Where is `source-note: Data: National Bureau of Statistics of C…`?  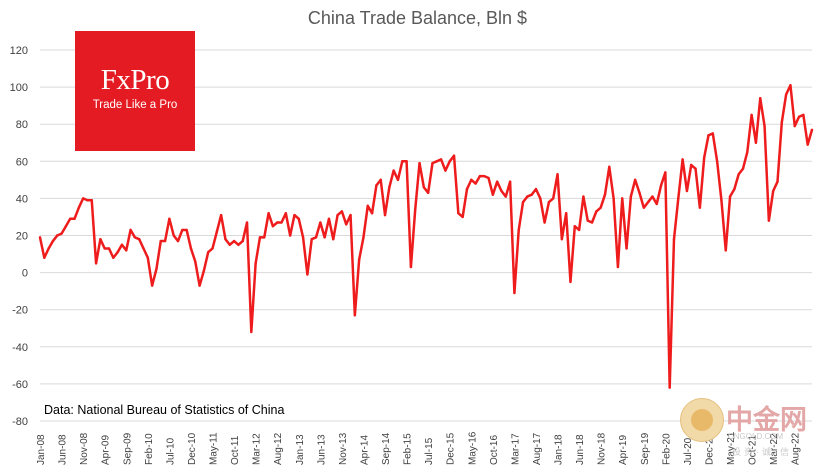 source-note: Data: National Bureau of Statistics of C… is located at coordinates (164, 410).